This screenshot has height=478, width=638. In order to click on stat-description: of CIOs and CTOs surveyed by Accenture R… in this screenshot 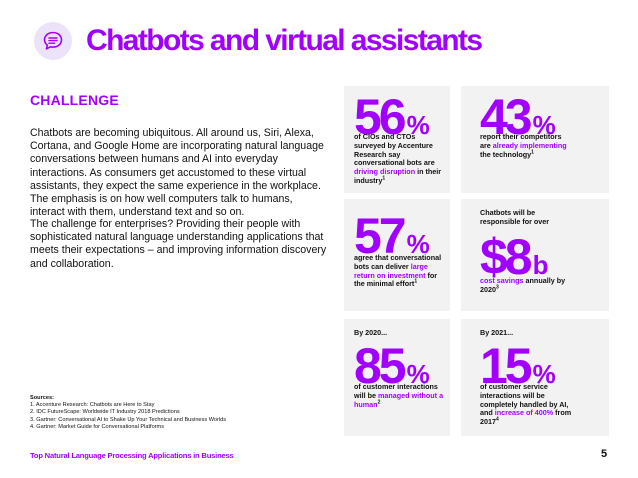, I will do `click(398, 158)`.